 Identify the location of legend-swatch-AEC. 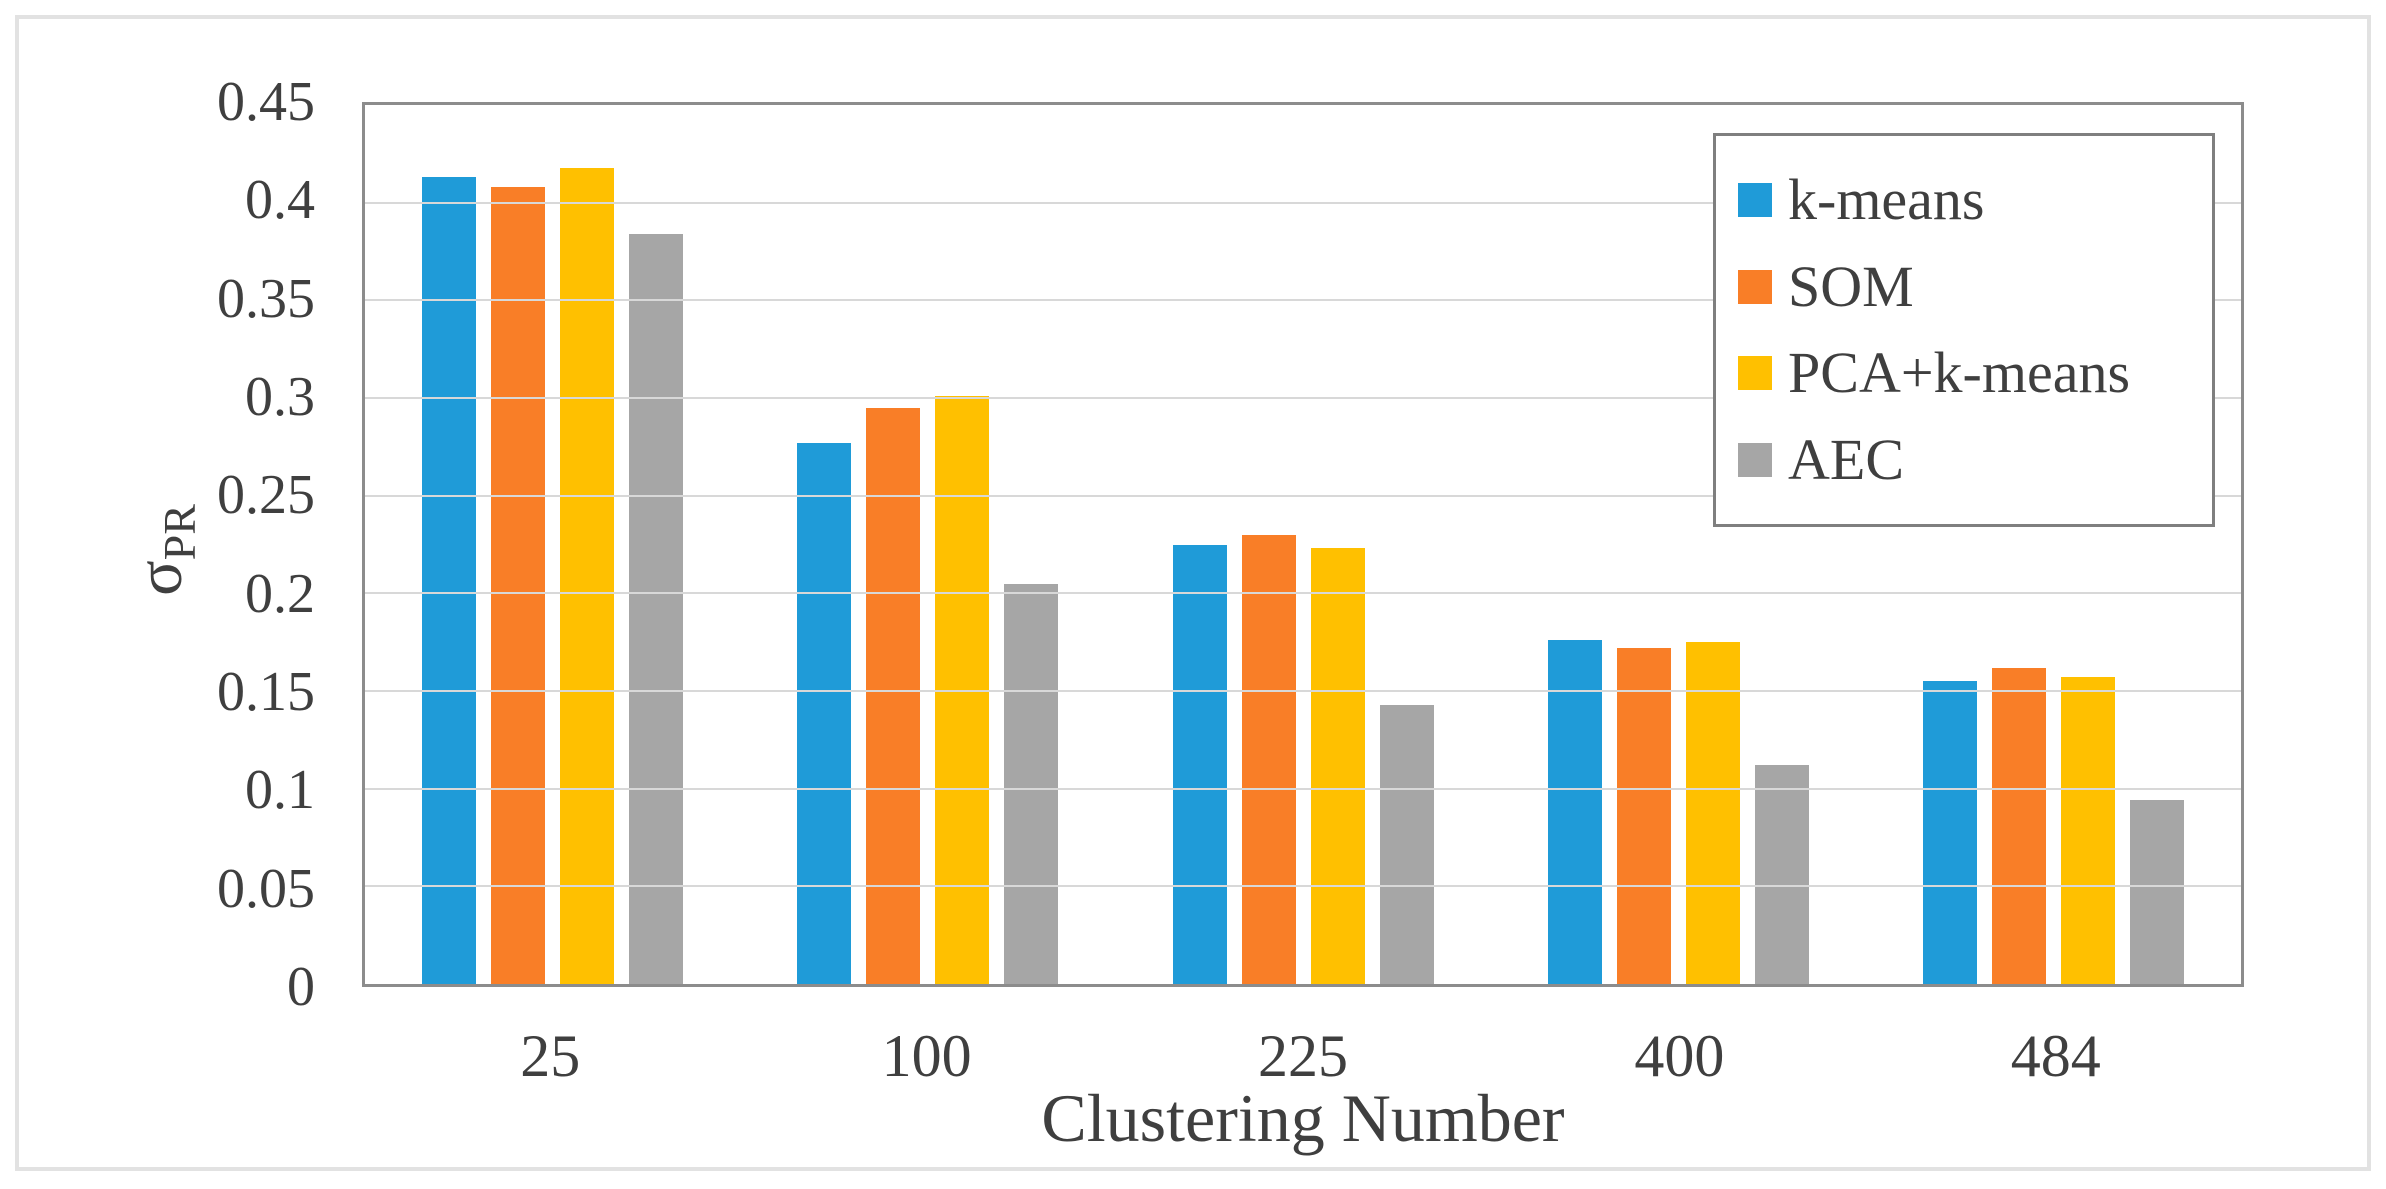
(1755, 460).